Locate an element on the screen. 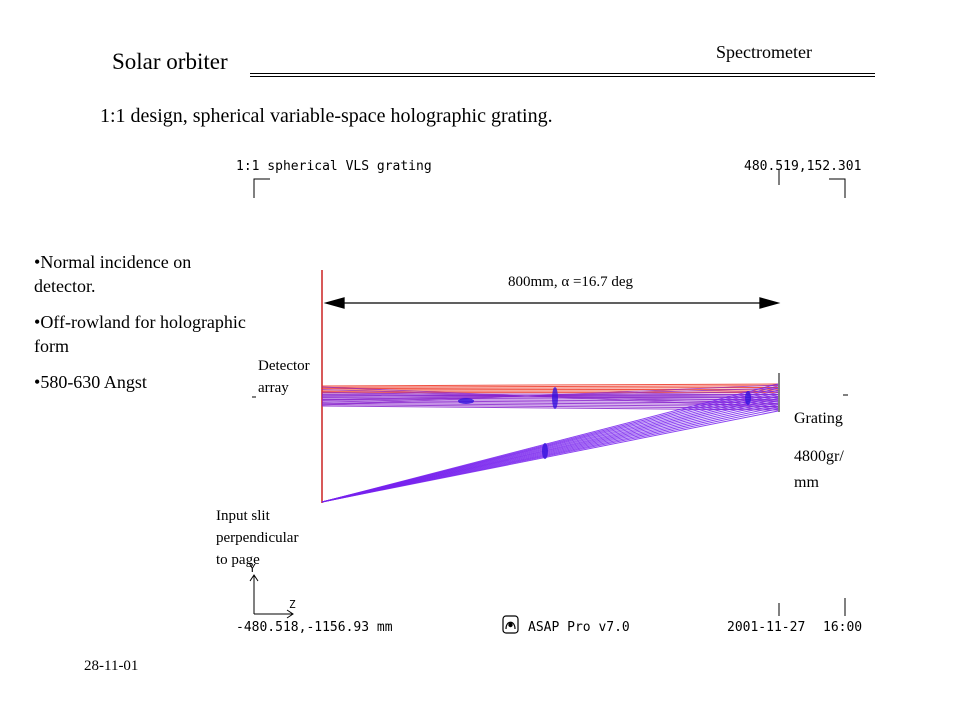  asap-logo-icon is located at coordinates (510, 624).